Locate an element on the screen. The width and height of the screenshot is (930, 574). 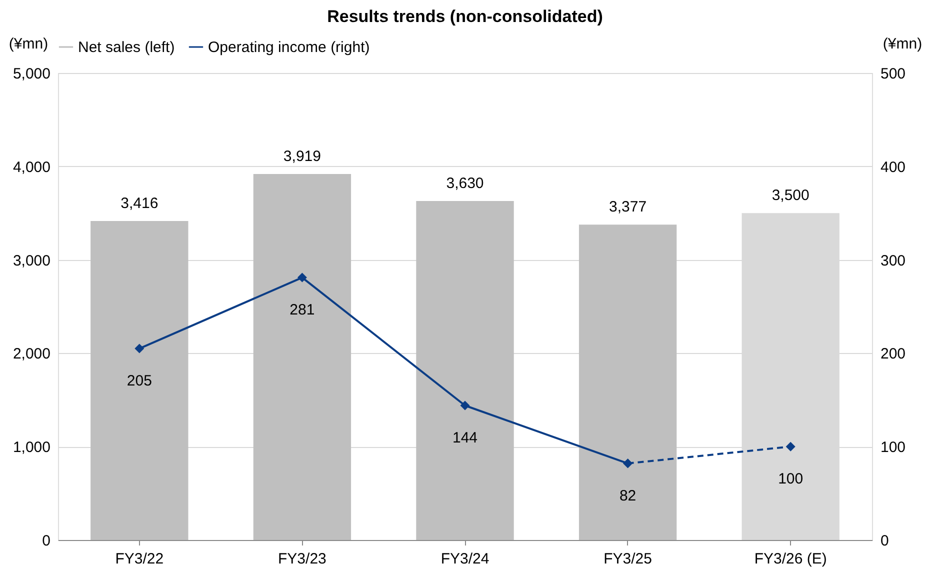
x-tick-label: FY3/23 is located at coordinates (302, 559).